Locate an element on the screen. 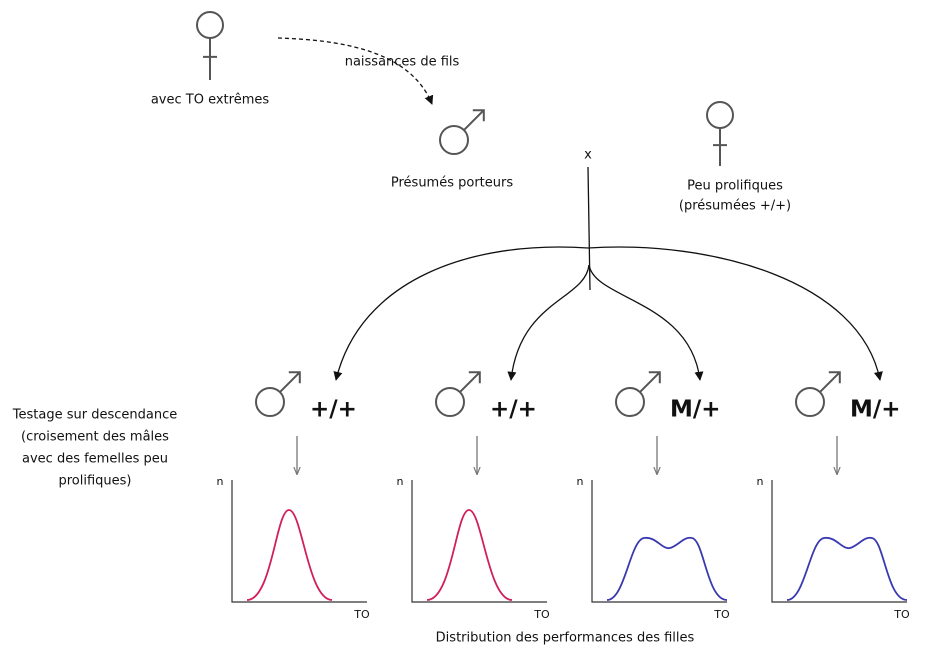 The image size is (929, 654). side-label: Testage sur descendance is located at coordinates (94, 415).